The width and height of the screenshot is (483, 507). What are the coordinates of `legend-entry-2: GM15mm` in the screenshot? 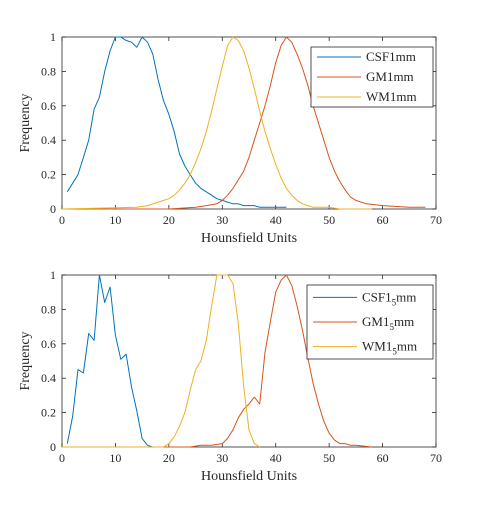 It's located at (388, 323).